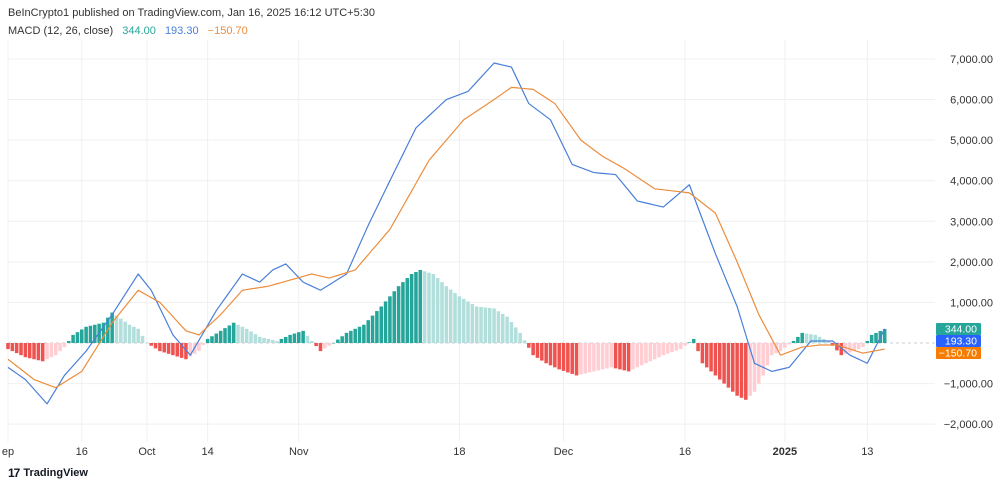 The height and width of the screenshot is (486, 1000). Describe the element at coordinates (971, 303) in the screenshot. I see `y-tick-label: 1,000.00` at that location.